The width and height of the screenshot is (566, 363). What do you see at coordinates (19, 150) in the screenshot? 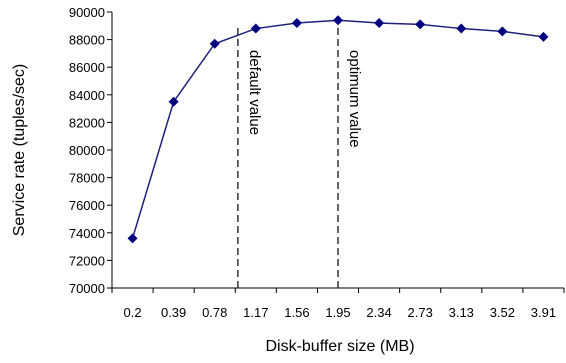
I see `y-axis-title: Service rate (tuples/sec)` at bounding box center [19, 150].